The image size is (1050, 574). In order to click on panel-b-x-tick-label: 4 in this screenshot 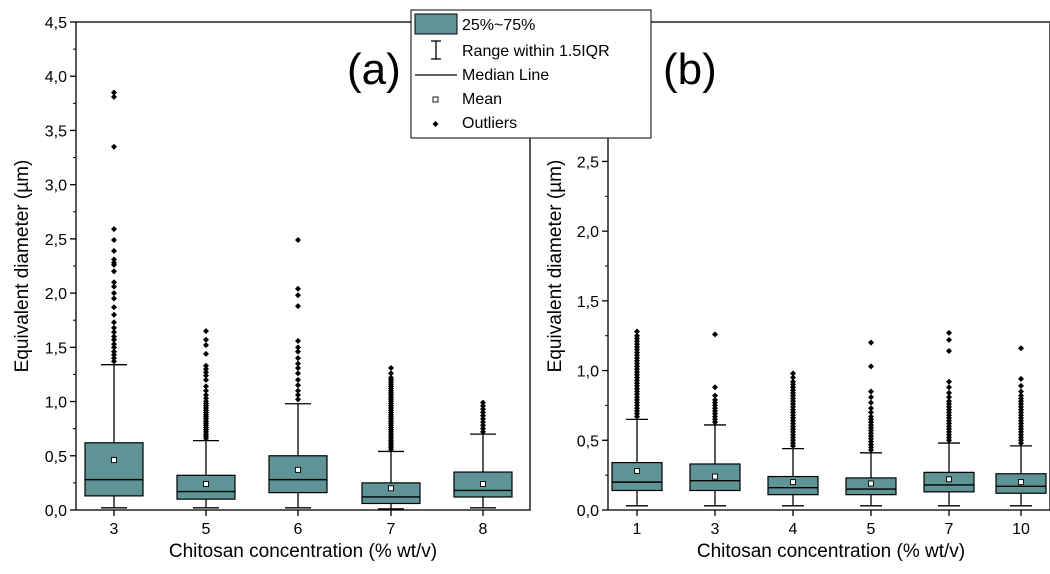, I will do `click(793, 529)`.